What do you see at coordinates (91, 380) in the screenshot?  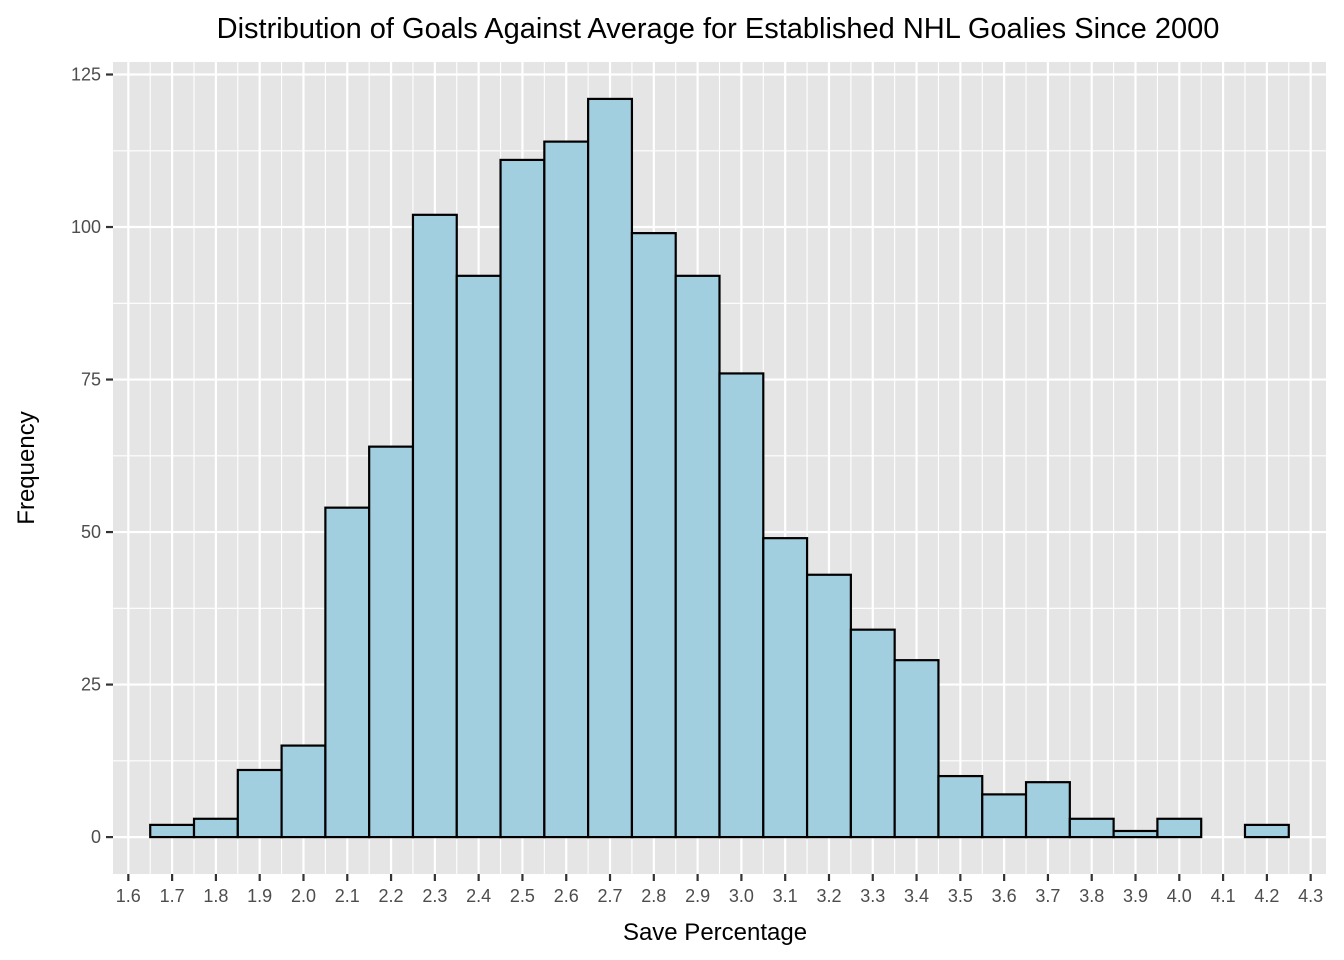 I see `y-tick-label: 75` at bounding box center [91, 380].